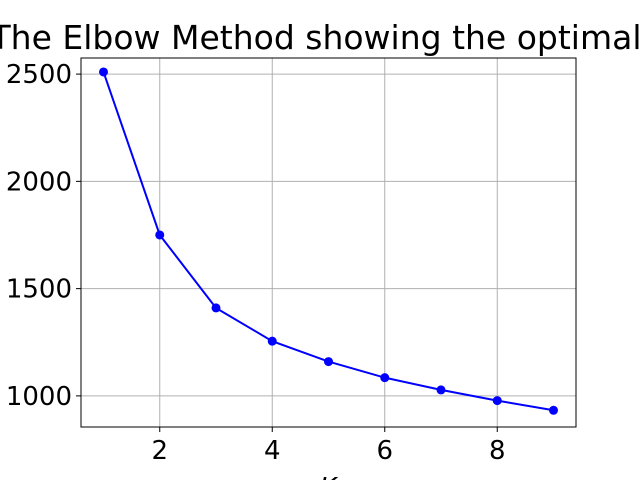 This screenshot has width=640, height=480. I want to click on y-tick-label: 1500, so click(39, 290).